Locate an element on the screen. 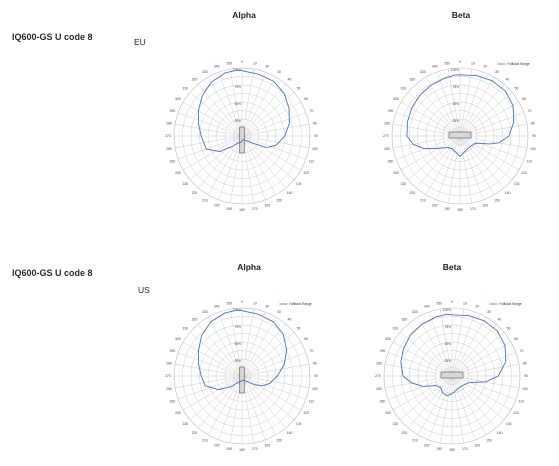 Image resolution: width=559 pixels, height=466 pixels. chart-title-us-alpha: Alpha is located at coordinates (249, 267).